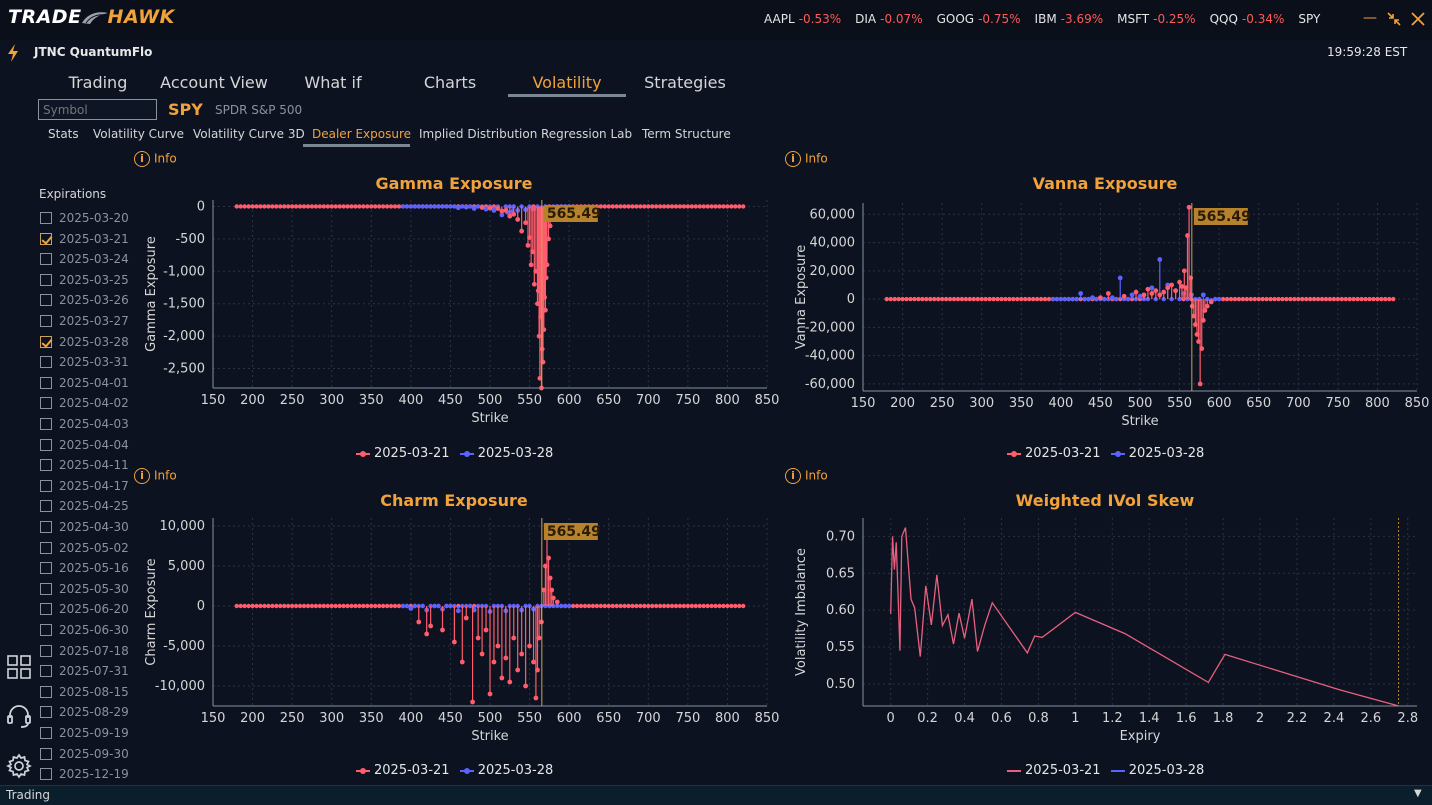 The width and height of the screenshot is (1432, 805). What do you see at coordinates (361, 134) in the screenshot?
I see `sub-tab-dealer-exposure: Dealer Exposure` at bounding box center [361, 134].